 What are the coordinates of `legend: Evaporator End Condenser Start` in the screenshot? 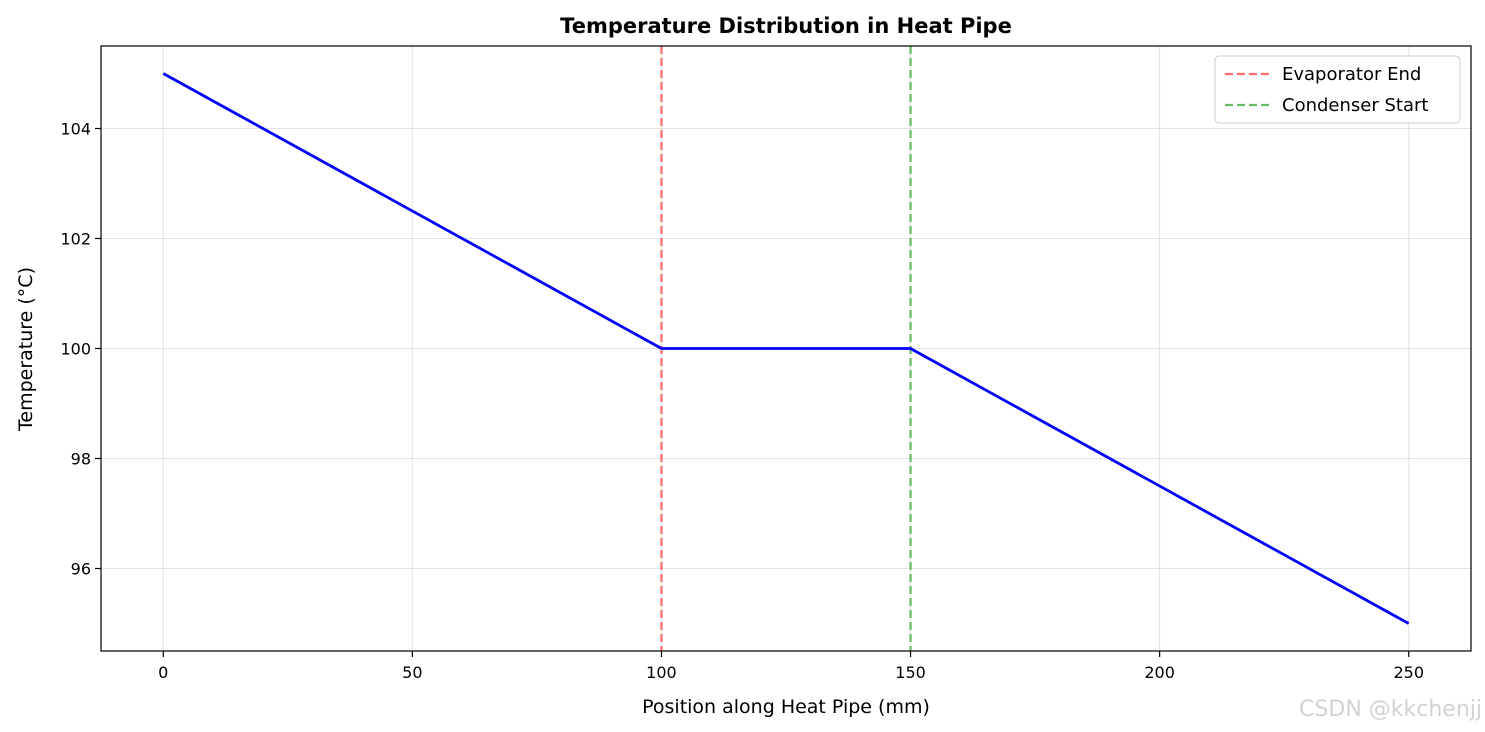 It's located at (1337, 89).